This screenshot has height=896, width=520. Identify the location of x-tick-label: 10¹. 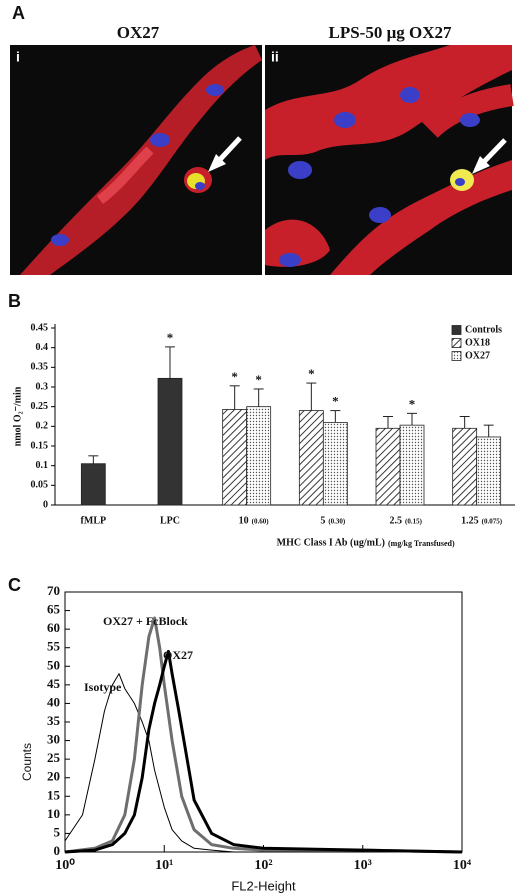
(164, 865).